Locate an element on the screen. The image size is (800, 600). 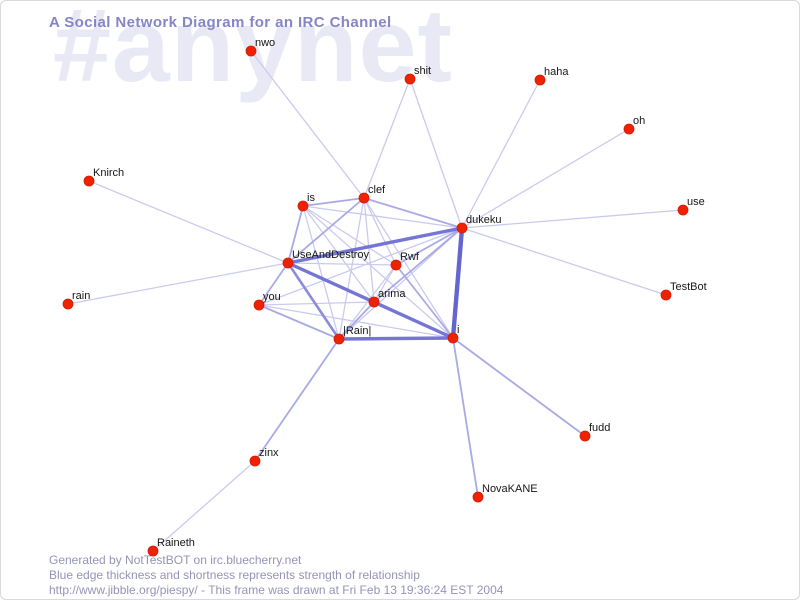
edge-shit-clef is located at coordinates (387, 138).